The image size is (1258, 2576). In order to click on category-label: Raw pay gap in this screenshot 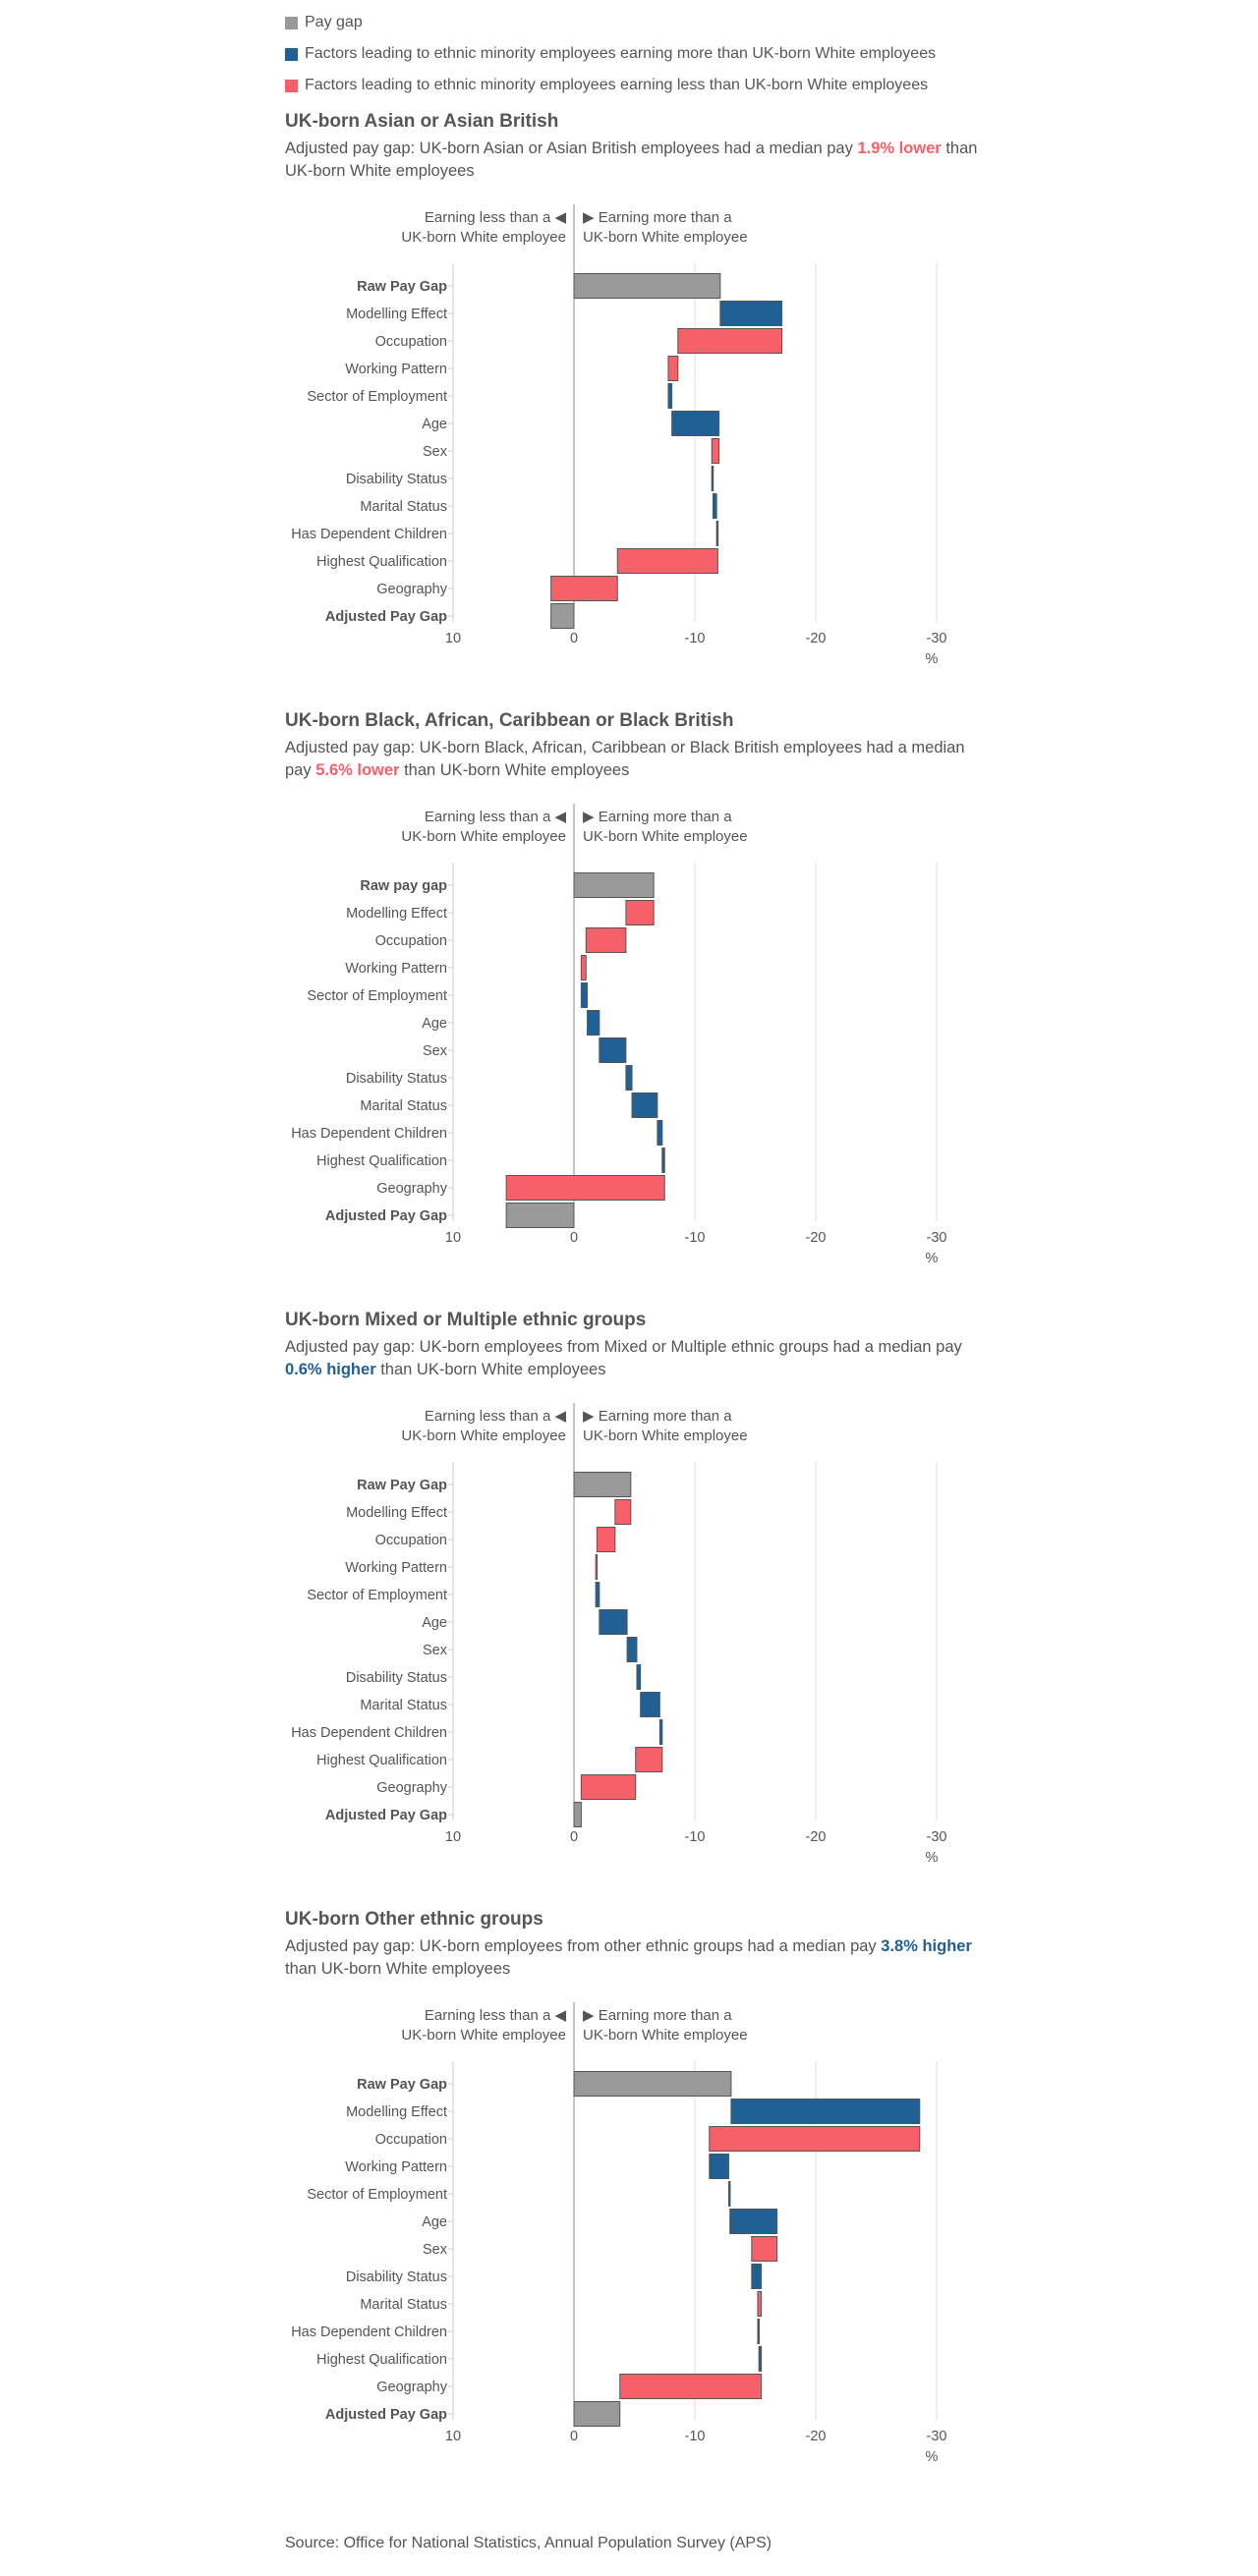, I will do `click(403, 886)`.